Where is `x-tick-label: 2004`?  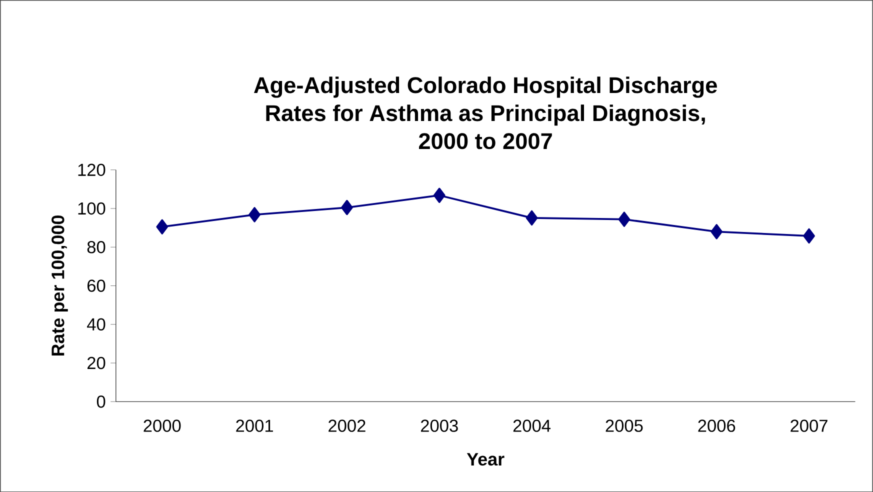
x-tick-label: 2004 is located at coordinates (532, 425).